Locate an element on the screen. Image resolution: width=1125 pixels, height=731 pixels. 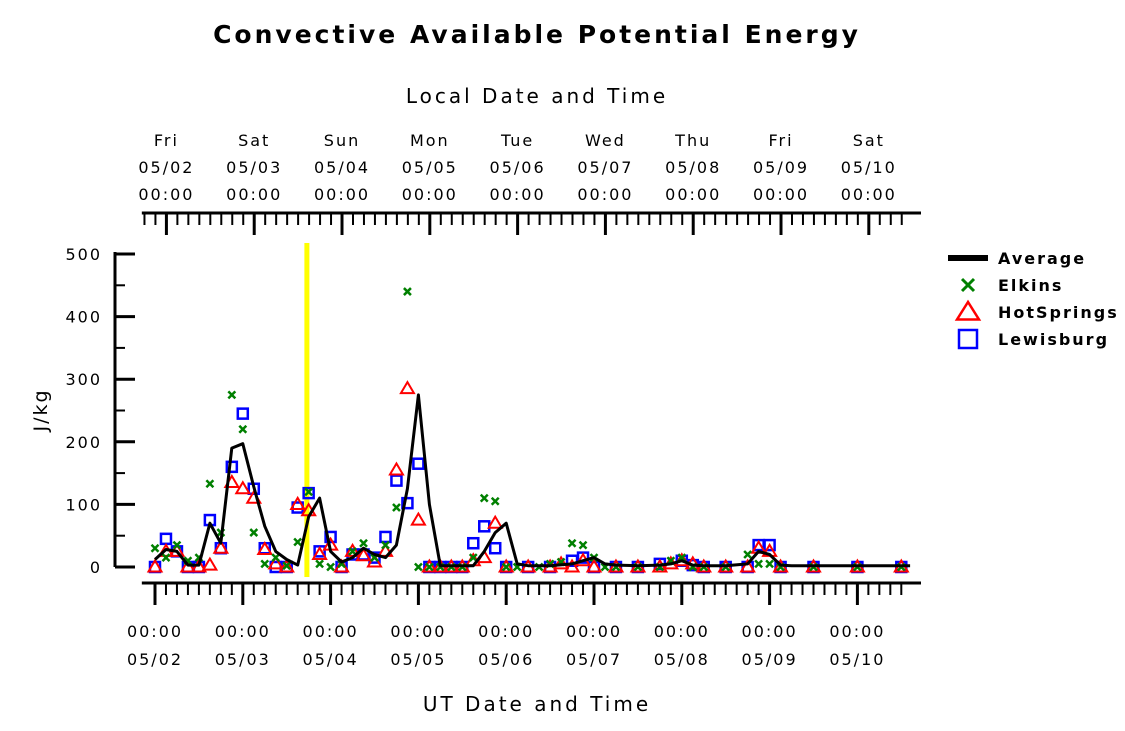
top-tick-date: 05/05 is located at coordinates (430, 167).